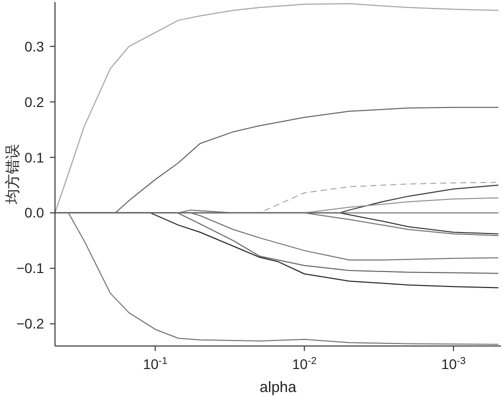 This screenshot has width=503, height=396. I want to click on y-tick-label: 0.0, so click(34, 212).